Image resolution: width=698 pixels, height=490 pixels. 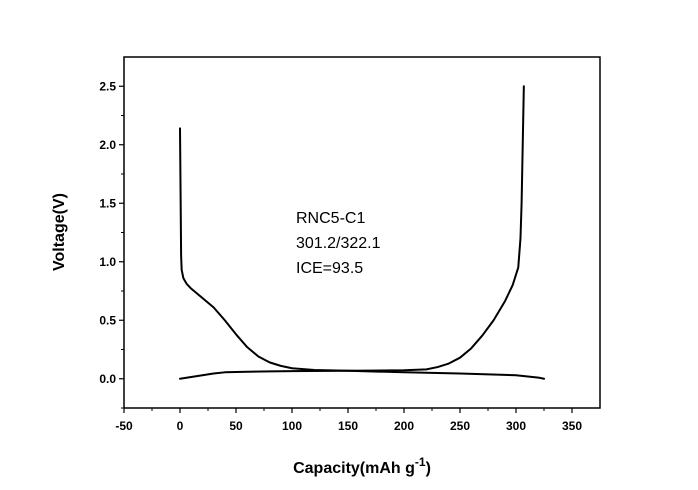 I want to click on x-axis-title-suffix: ), so click(x=428, y=468).